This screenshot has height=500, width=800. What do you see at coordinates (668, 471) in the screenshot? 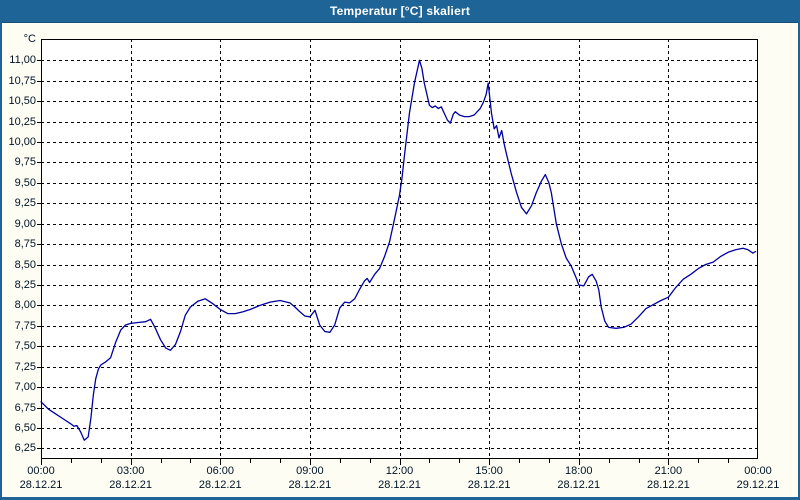
I see `x-axis-time-label: 21:00` at bounding box center [668, 471].